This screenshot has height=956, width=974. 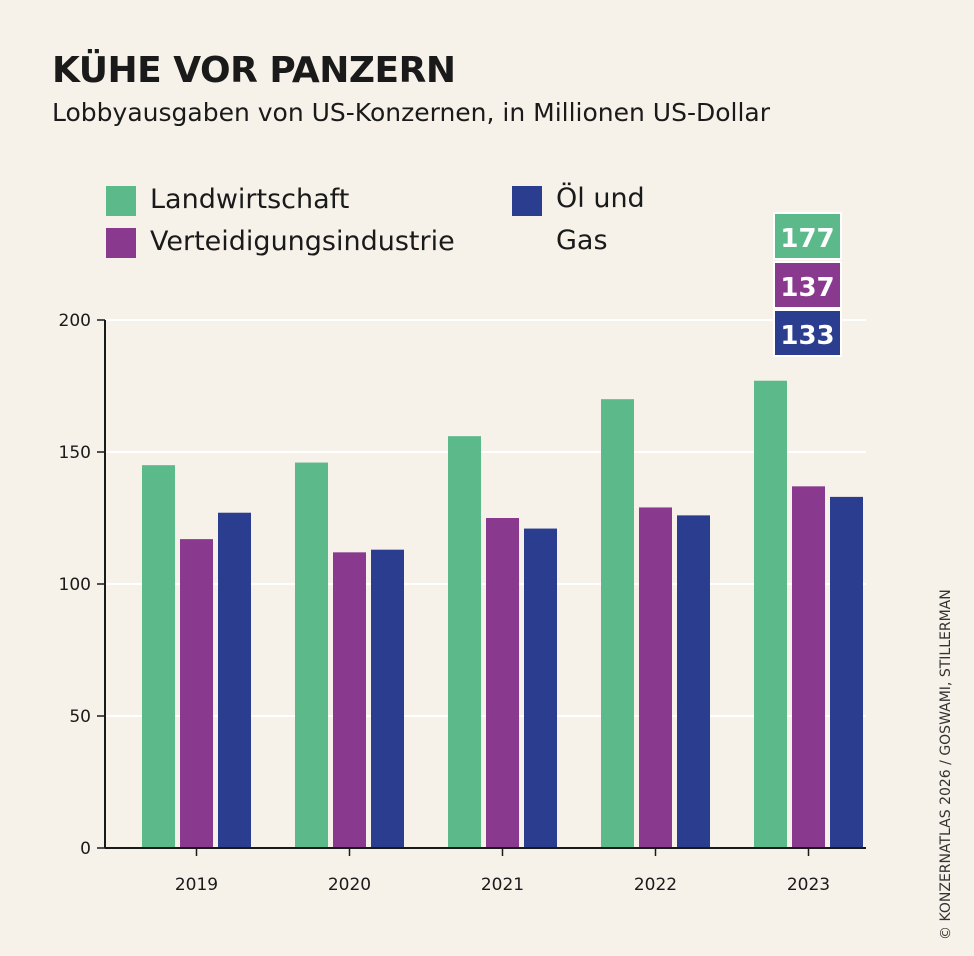 What do you see at coordinates (600, 220) in the screenshot?
I see `legend-label: Öl und Gas` at bounding box center [600, 220].